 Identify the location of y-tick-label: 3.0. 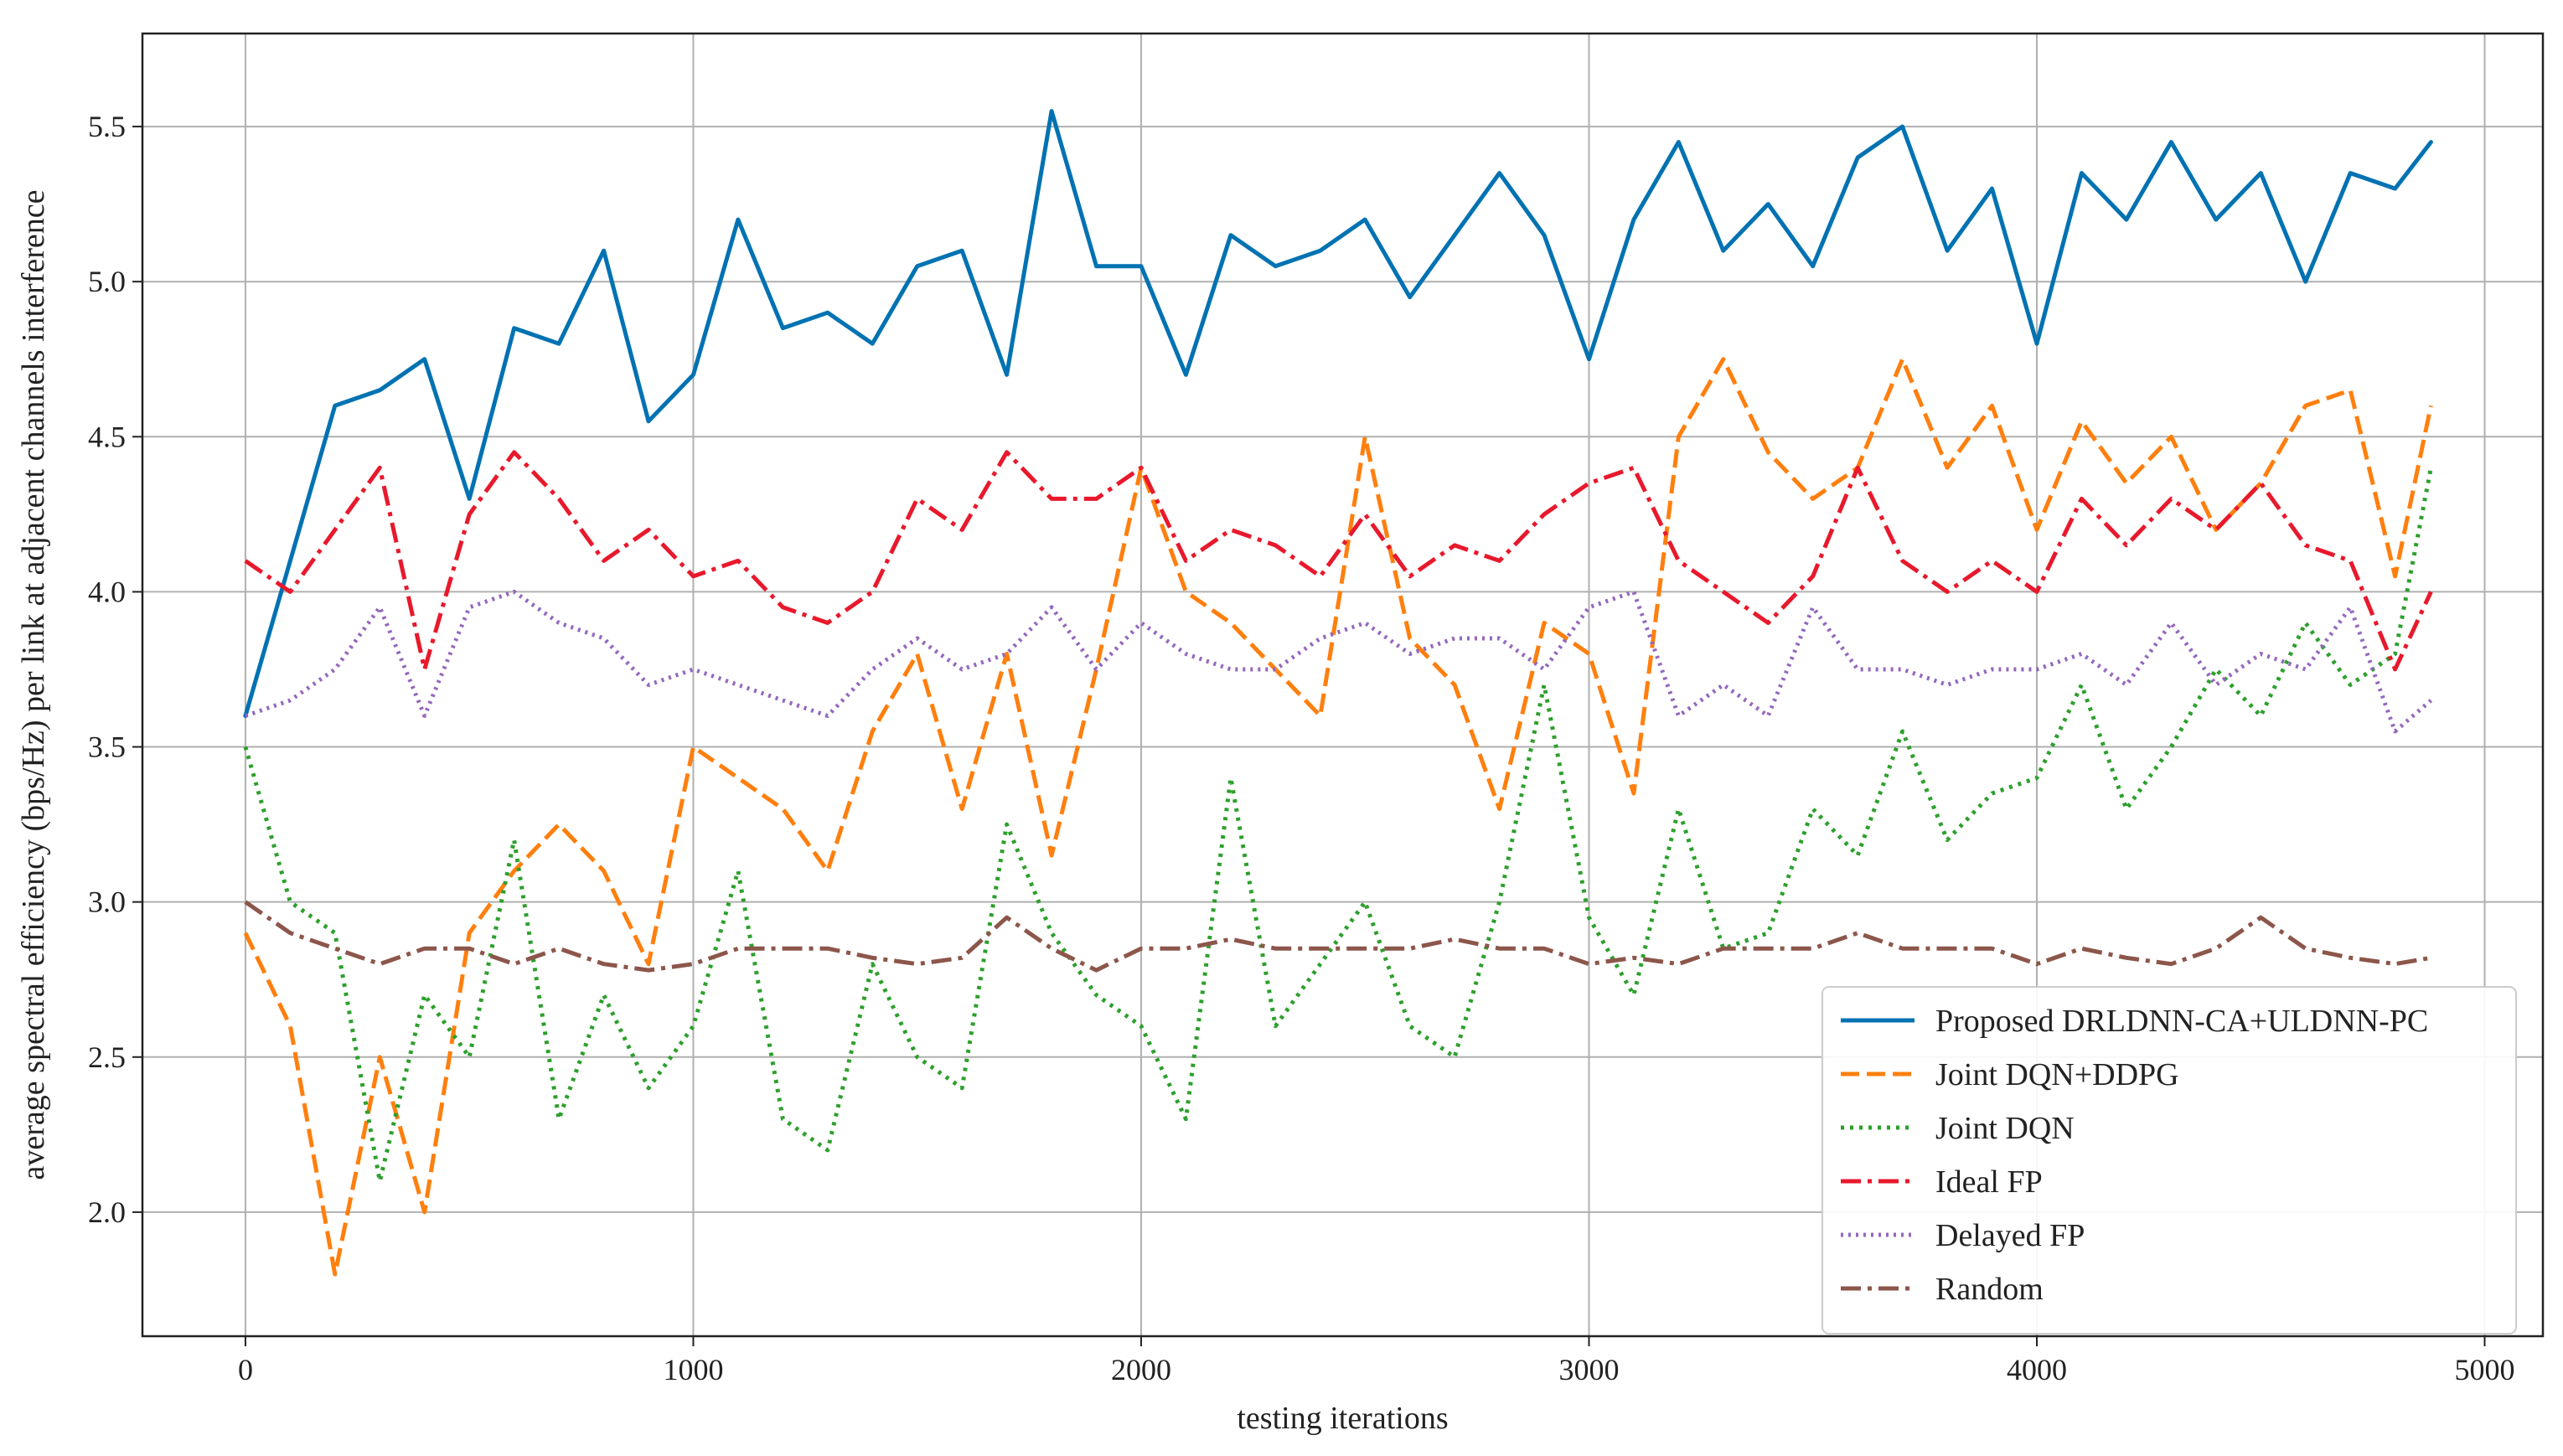
(107, 902).